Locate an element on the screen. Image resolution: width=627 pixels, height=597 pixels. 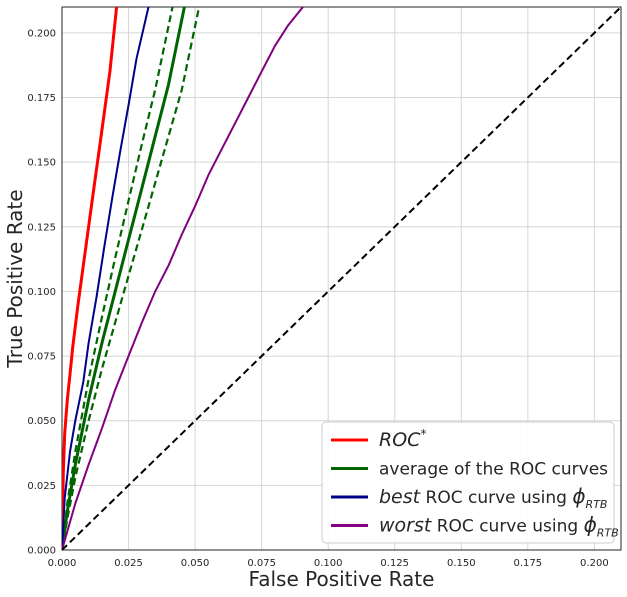
x-tick-label: 0.050 is located at coordinates (195, 563).